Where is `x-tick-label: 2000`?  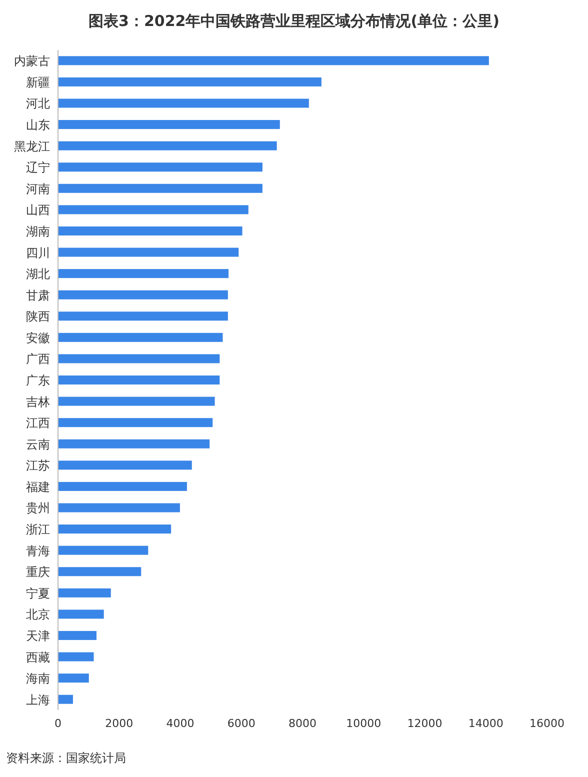 x-tick-label: 2000 is located at coordinates (119, 723).